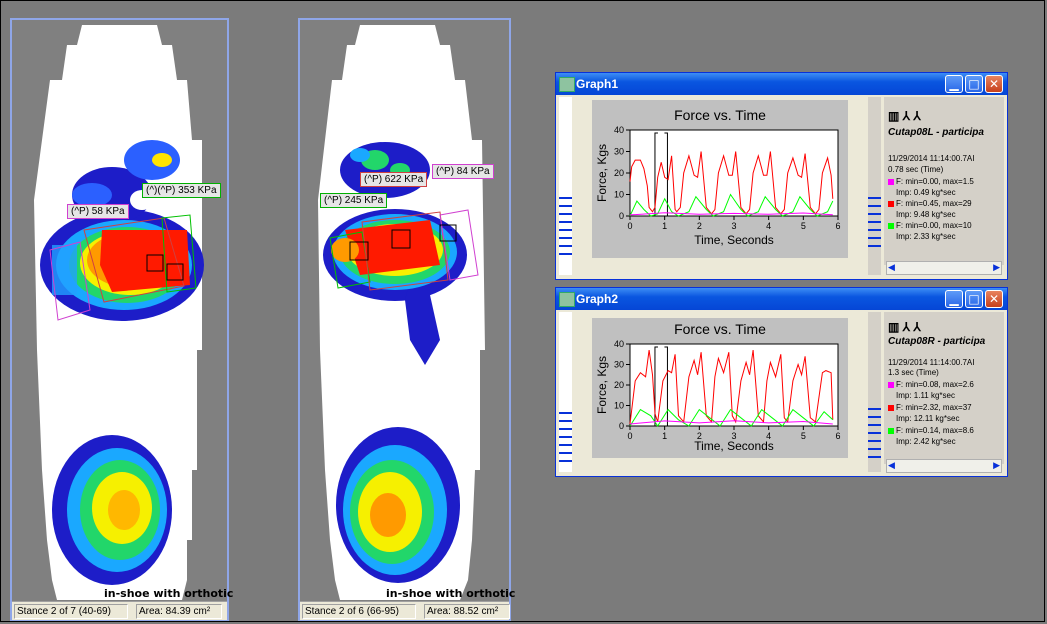  I want to click on right-status-stance: Stance 2 of 6 (66-95), so click(359, 611).